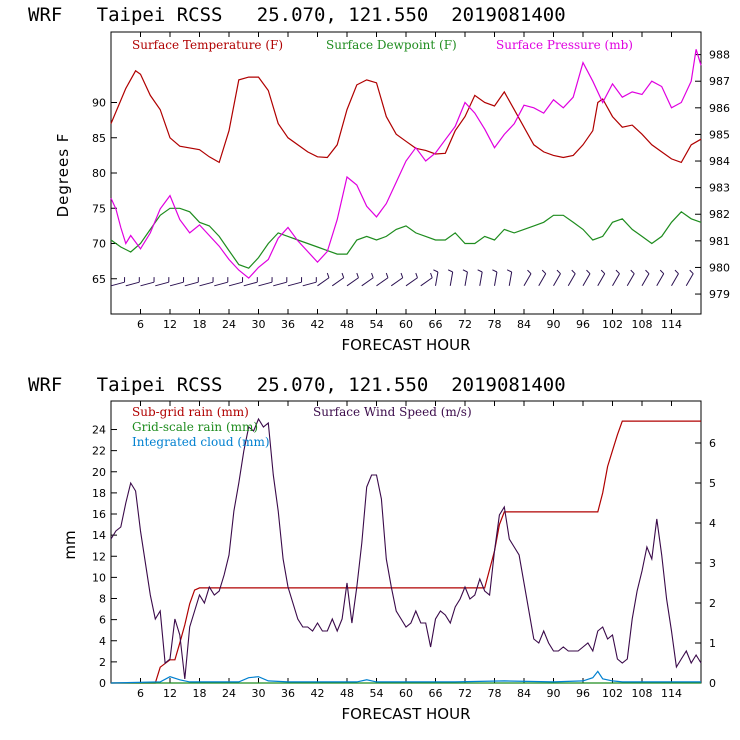 The image size is (740, 740). Describe the element at coordinates (719, 241) in the screenshot. I see `y2-tick-label: 981` at that location.